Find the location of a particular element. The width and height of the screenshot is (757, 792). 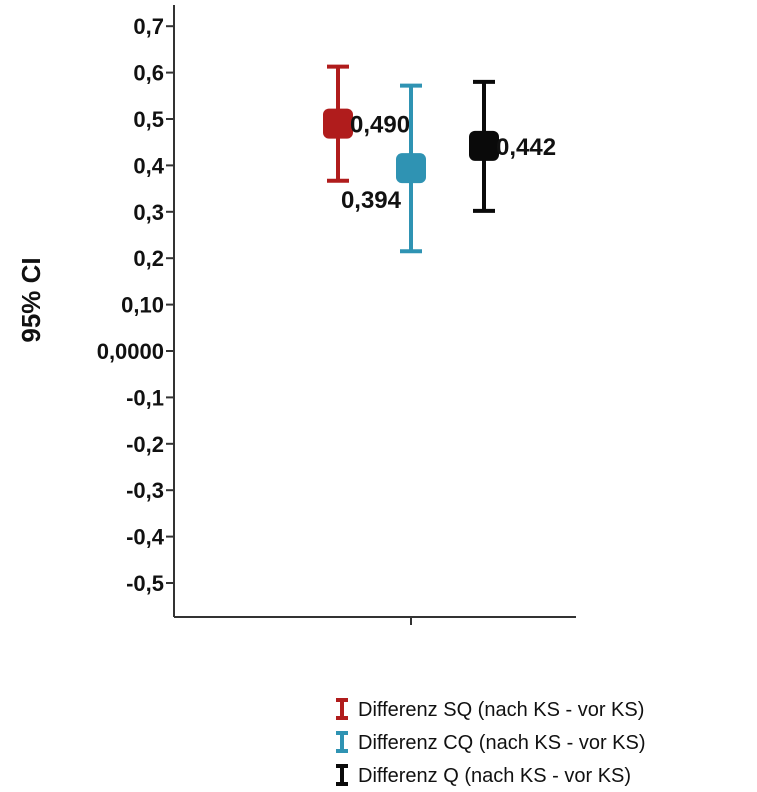

y-tick-label: -0,4 is located at coordinates (145, 537).